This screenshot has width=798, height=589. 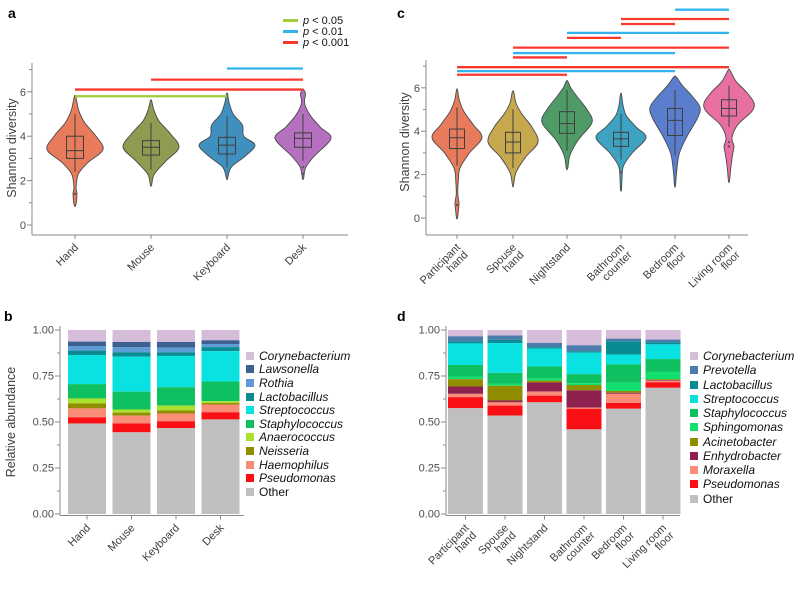 What do you see at coordinates (303, 140) in the screenshot?
I see `box-desk` at bounding box center [303, 140].